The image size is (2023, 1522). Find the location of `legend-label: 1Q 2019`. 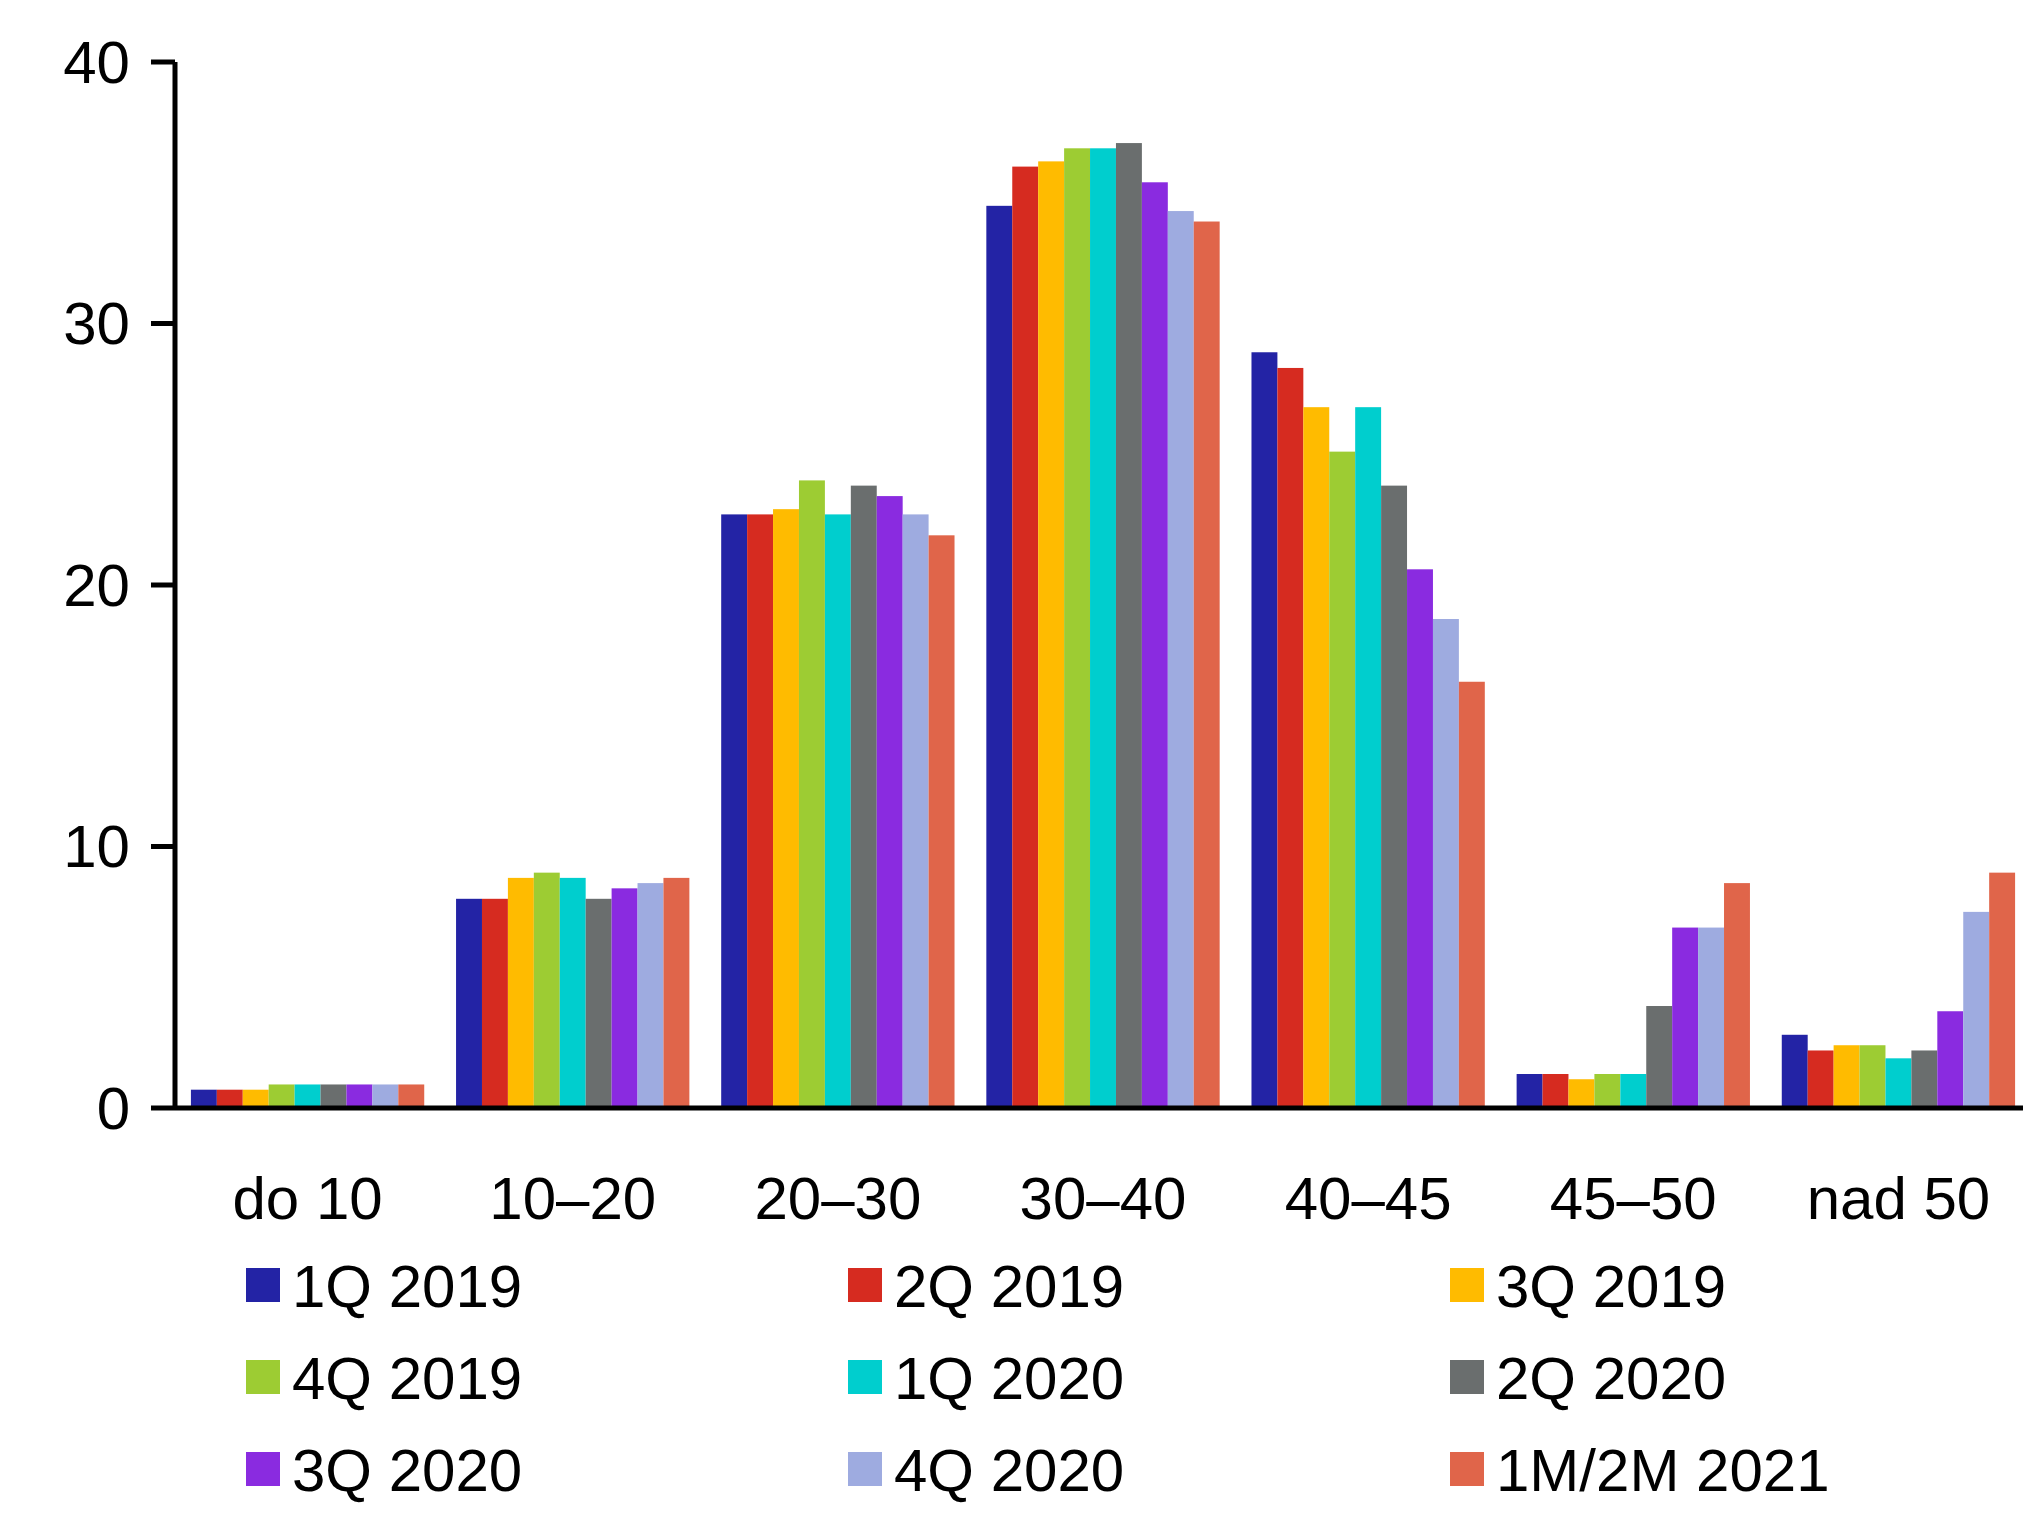

legend-label: 1Q 2019 is located at coordinates (407, 1286).